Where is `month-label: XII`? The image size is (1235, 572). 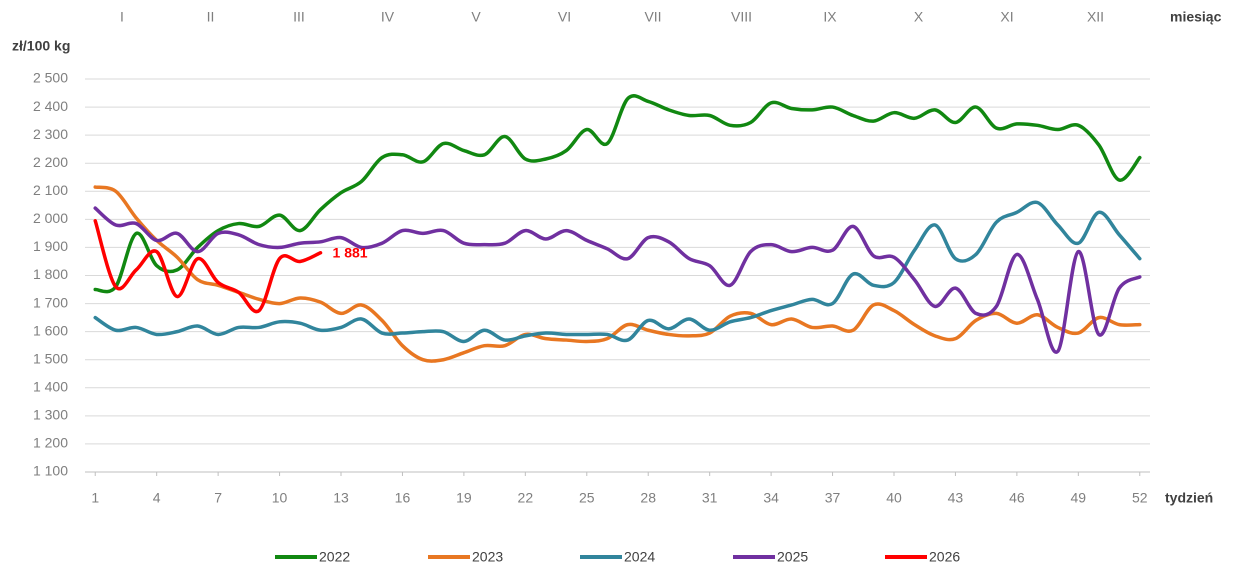
month-label: XII is located at coordinates (1095, 17).